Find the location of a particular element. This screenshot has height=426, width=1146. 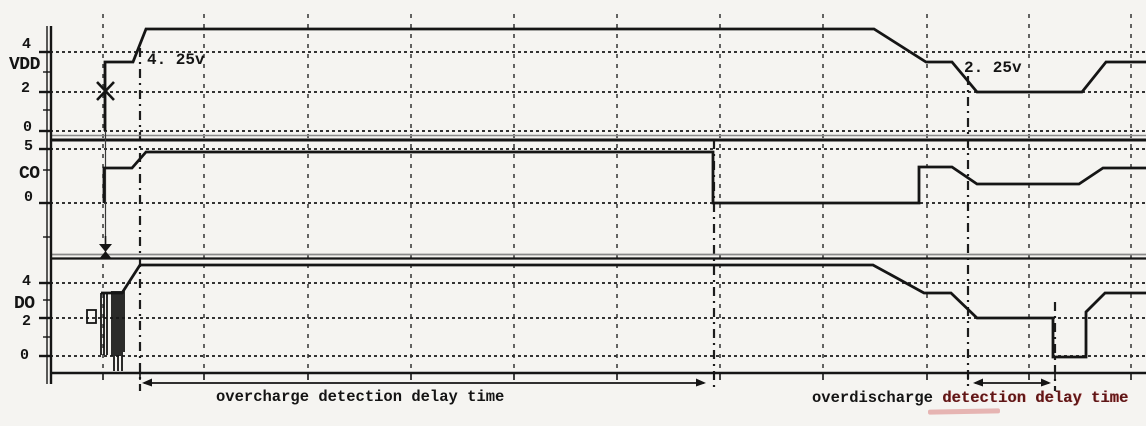

overdischarge-threshold-label: 2. 25v is located at coordinates (993, 68).